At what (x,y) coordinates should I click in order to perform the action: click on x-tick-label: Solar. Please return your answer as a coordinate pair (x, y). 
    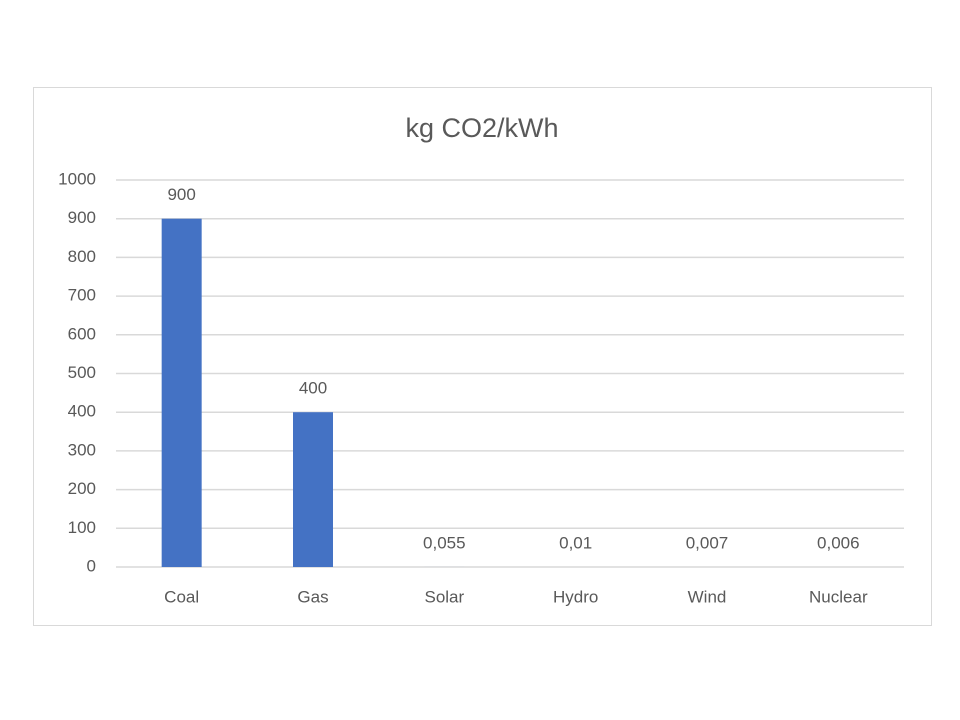
    Looking at the image, I should click on (444, 596).